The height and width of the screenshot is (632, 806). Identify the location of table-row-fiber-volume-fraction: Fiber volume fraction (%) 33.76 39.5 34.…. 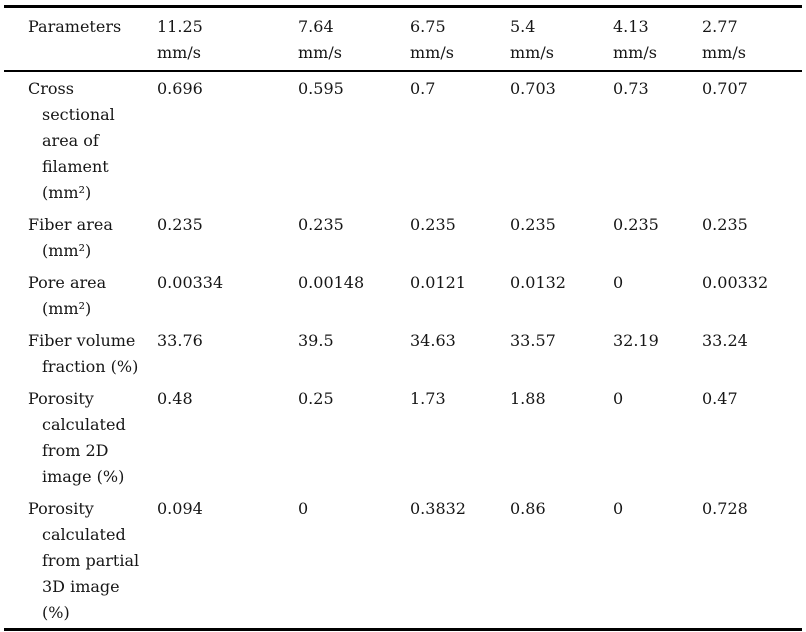
(403, 353).